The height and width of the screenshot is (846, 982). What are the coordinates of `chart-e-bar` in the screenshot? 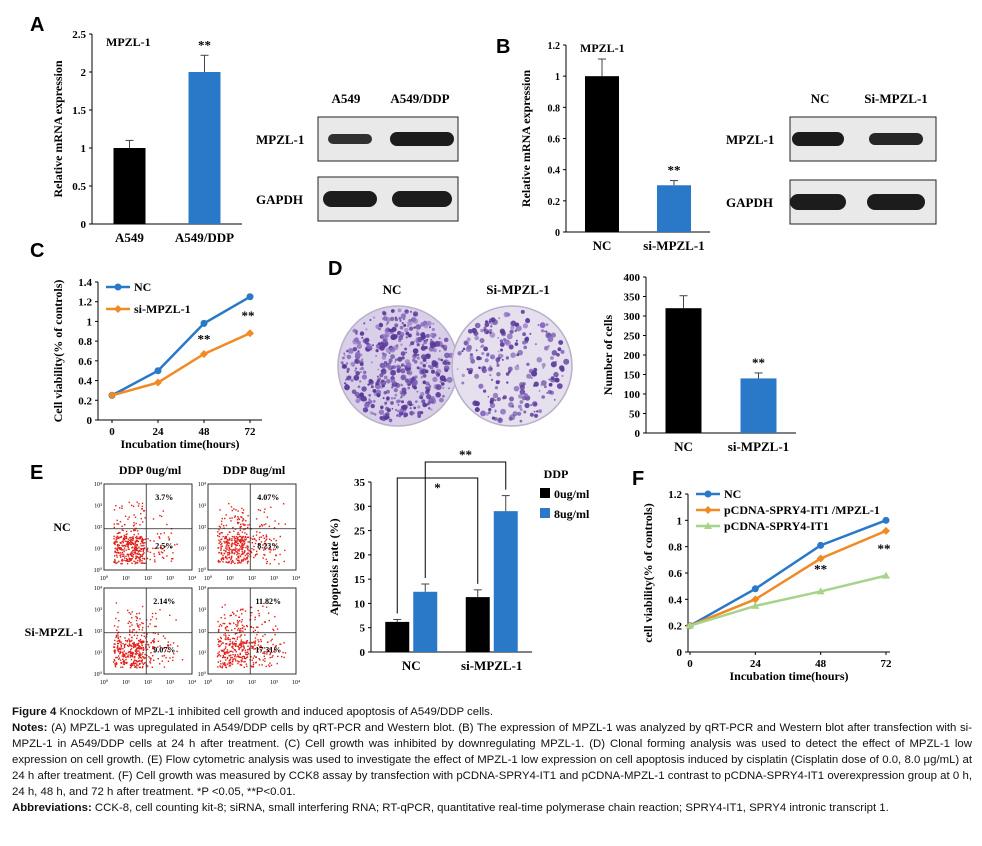 It's located at (477, 624).